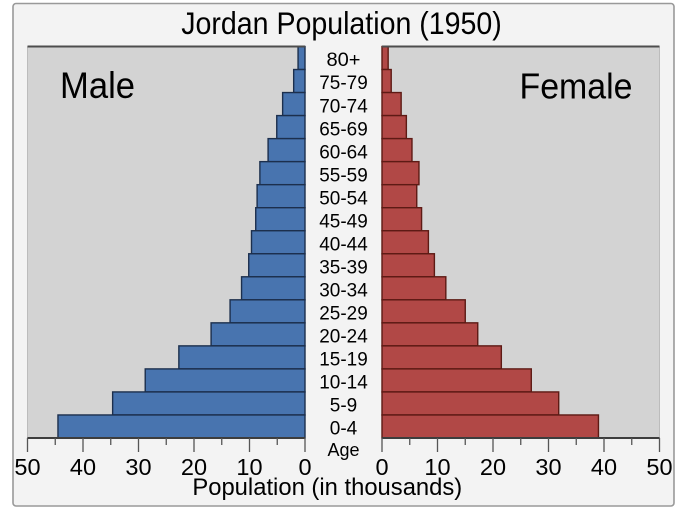 This screenshot has width=683, height=512. I want to click on svg-text: 30-34, so click(343, 290).